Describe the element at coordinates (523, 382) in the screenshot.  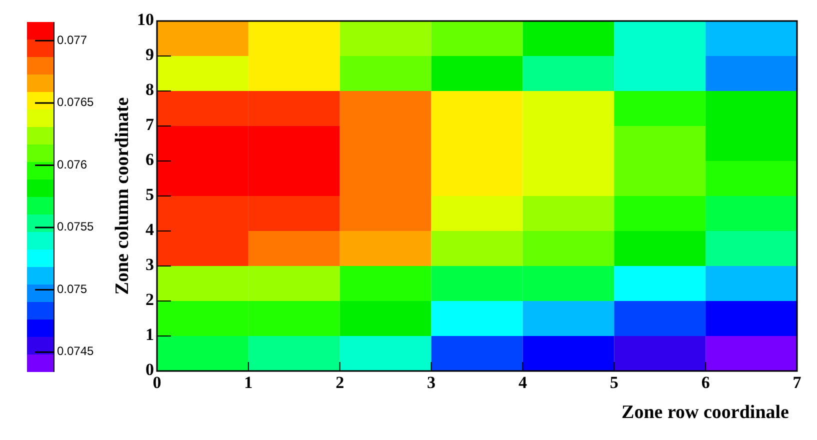
I see `x-tick-label: 4` at that location.